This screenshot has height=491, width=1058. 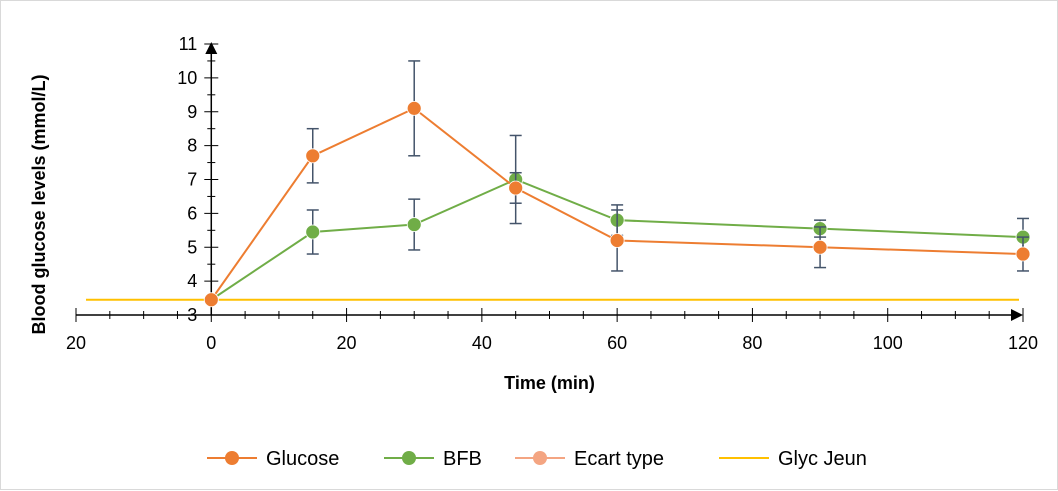 What do you see at coordinates (540, 458) in the screenshot?
I see `legend-ecart-type-marker` at bounding box center [540, 458].